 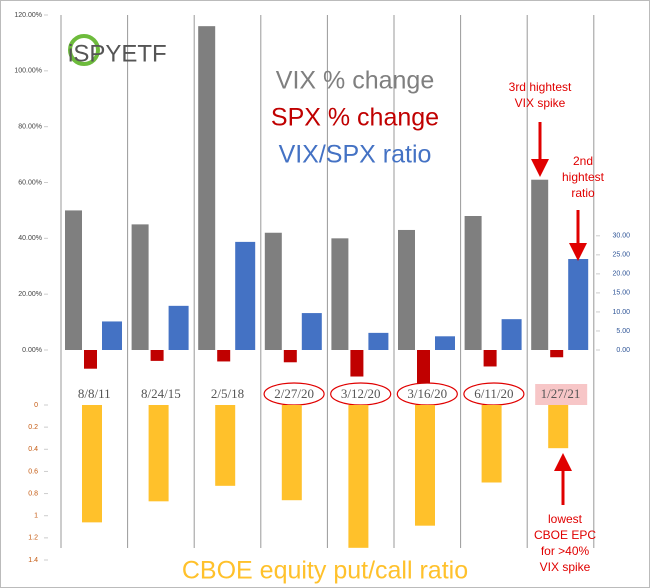 What do you see at coordinates (583, 161) in the screenshot?
I see `annotation: 2nd` at bounding box center [583, 161].